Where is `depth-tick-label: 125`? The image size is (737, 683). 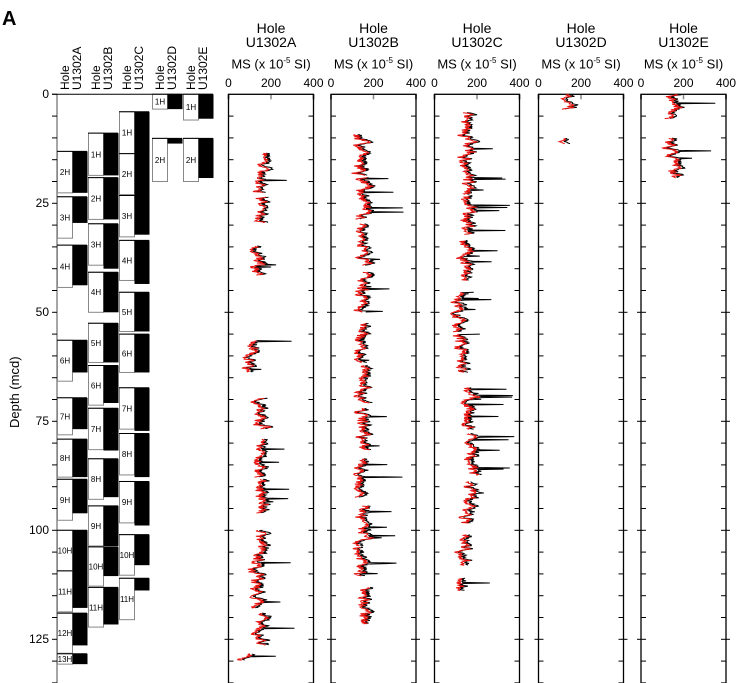
depth-tick-label: 125 is located at coordinates (38, 639).